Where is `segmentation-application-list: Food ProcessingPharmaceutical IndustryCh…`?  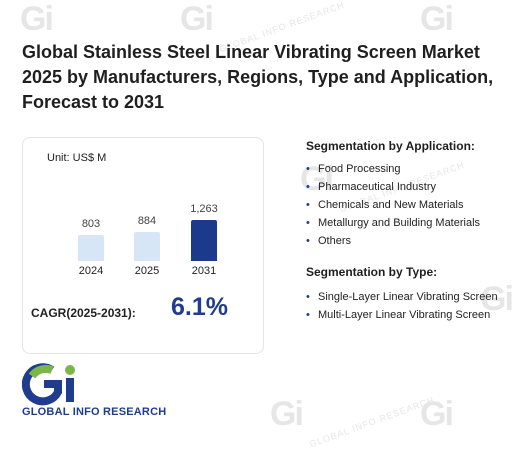
segmentation-application-list: Food ProcessingPharmaceutical IndustryCh… is located at coordinates (406, 205).